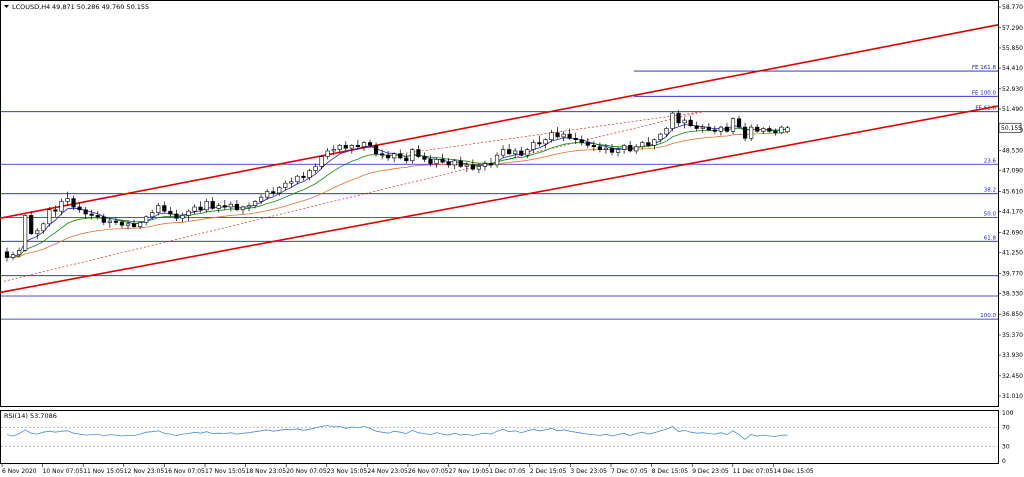 Image resolution: width=1024 pixels, height=477 pixels. I want to click on time-tick-label: 23 Nov 15:05, so click(347, 471).